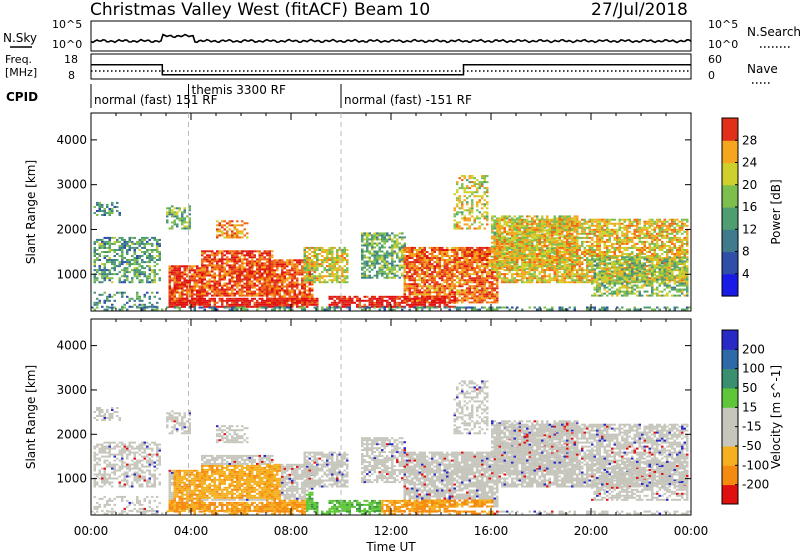  Describe the element at coordinates (391, 36) in the screenshot. I see `nsky-strip-frame` at that location.